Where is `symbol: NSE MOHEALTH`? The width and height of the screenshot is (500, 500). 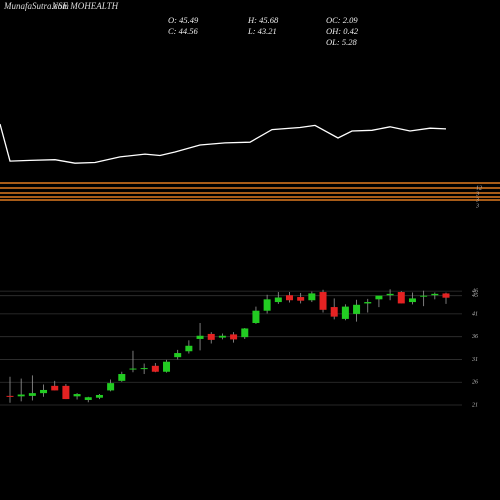 symbol: NSE MOHEALTH is located at coordinates (85, 6).